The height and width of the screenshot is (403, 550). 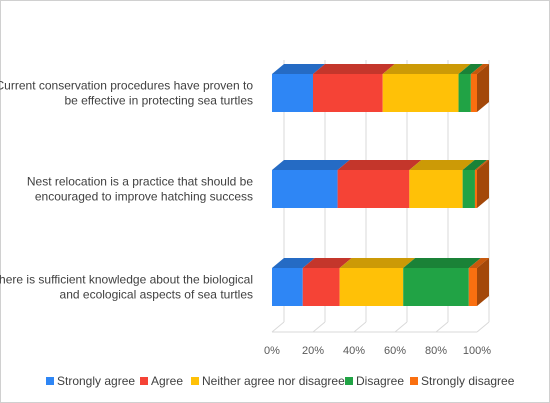 I want to click on legend-label: Agree, so click(x=167, y=381).